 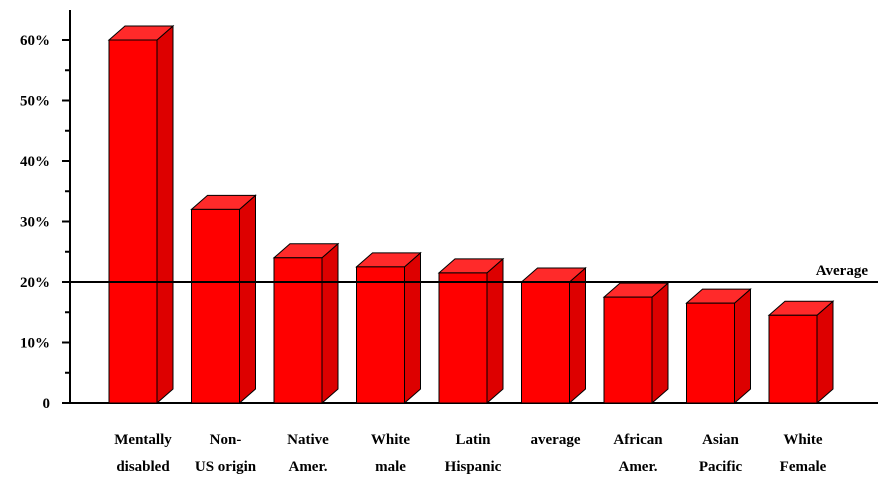 What do you see at coordinates (47, 404) in the screenshot?
I see `y-tick-label: 0` at bounding box center [47, 404].